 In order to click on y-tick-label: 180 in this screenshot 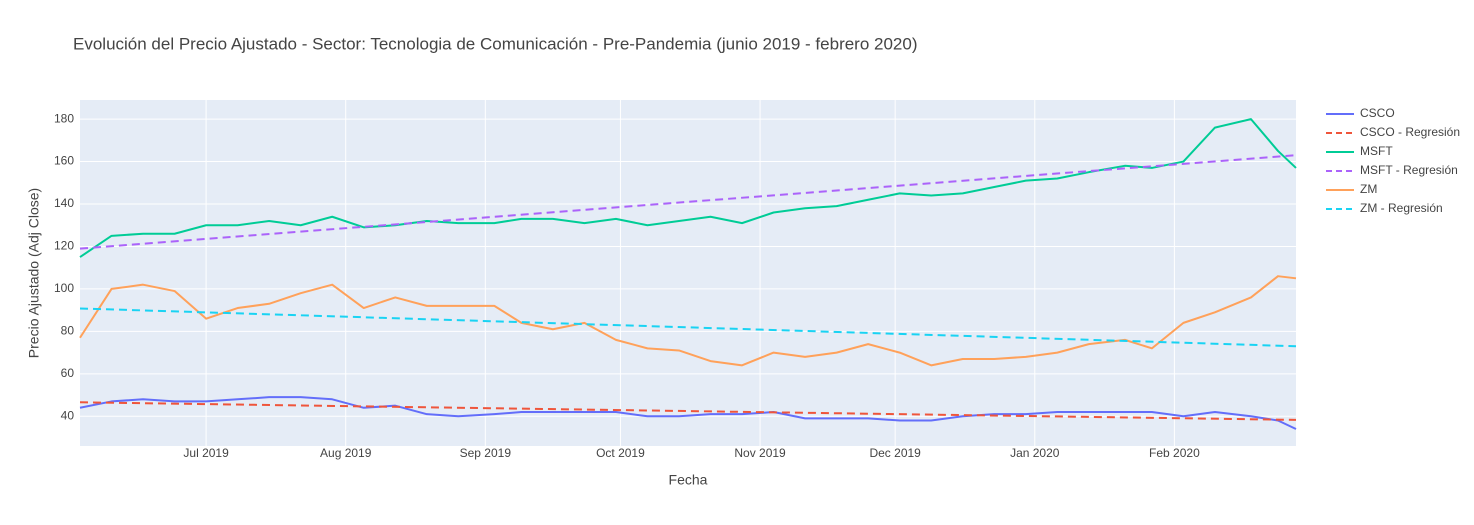, I will do `click(64, 118)`.